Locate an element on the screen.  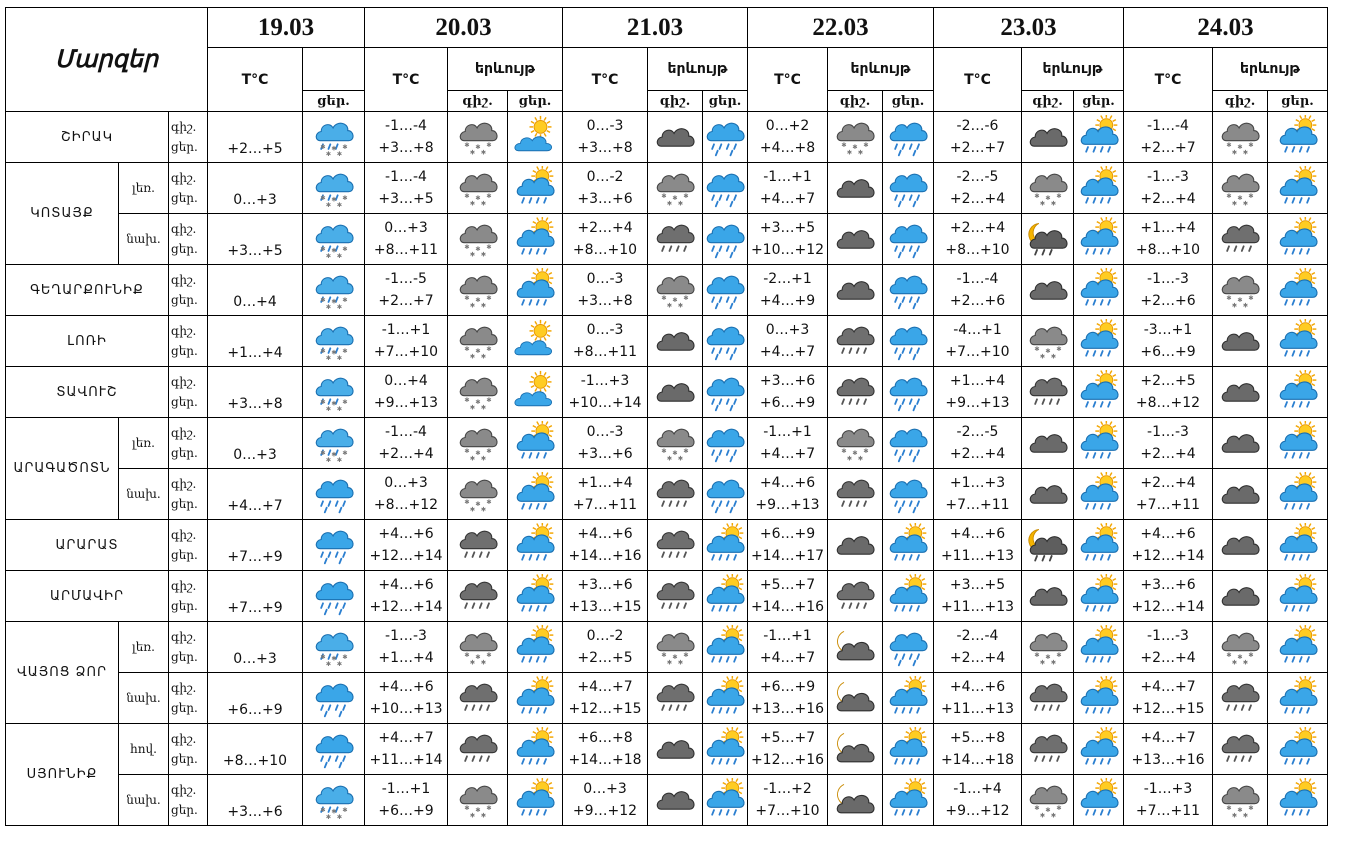
rain-cloud-icon is located at coordinates (675, 596).